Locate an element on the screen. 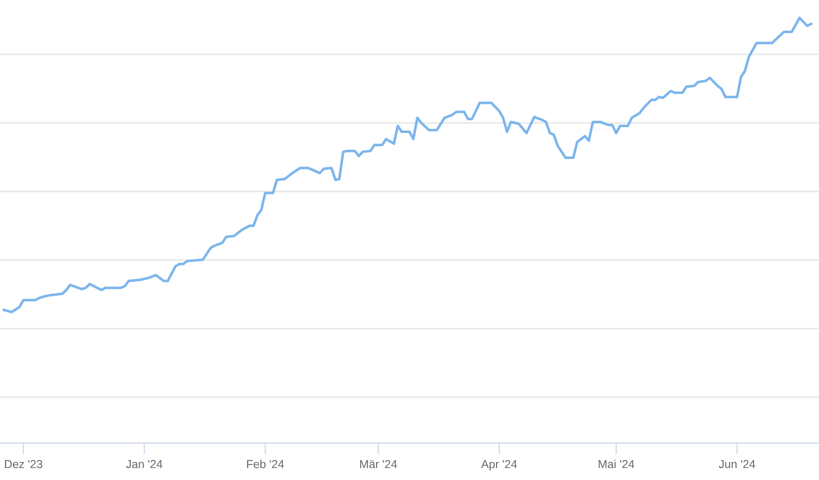  x-tick-label: Jan '24 is located at coordinates (144, 464).